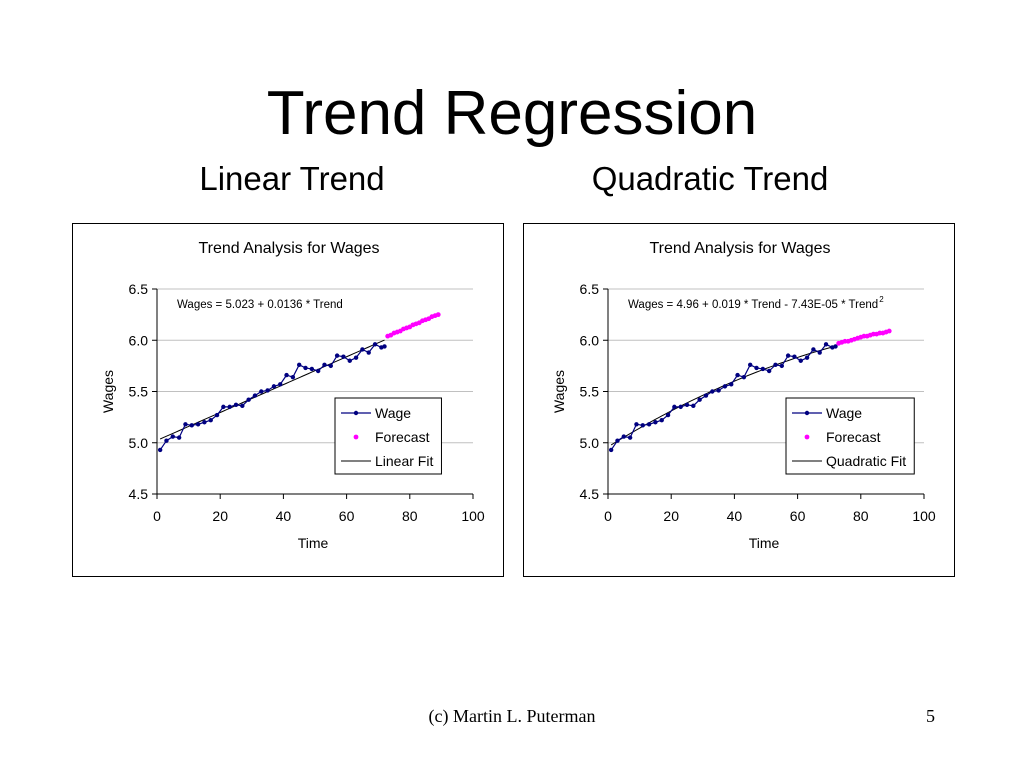  I want to click on x-tick-label: 60, so click(347, 516).